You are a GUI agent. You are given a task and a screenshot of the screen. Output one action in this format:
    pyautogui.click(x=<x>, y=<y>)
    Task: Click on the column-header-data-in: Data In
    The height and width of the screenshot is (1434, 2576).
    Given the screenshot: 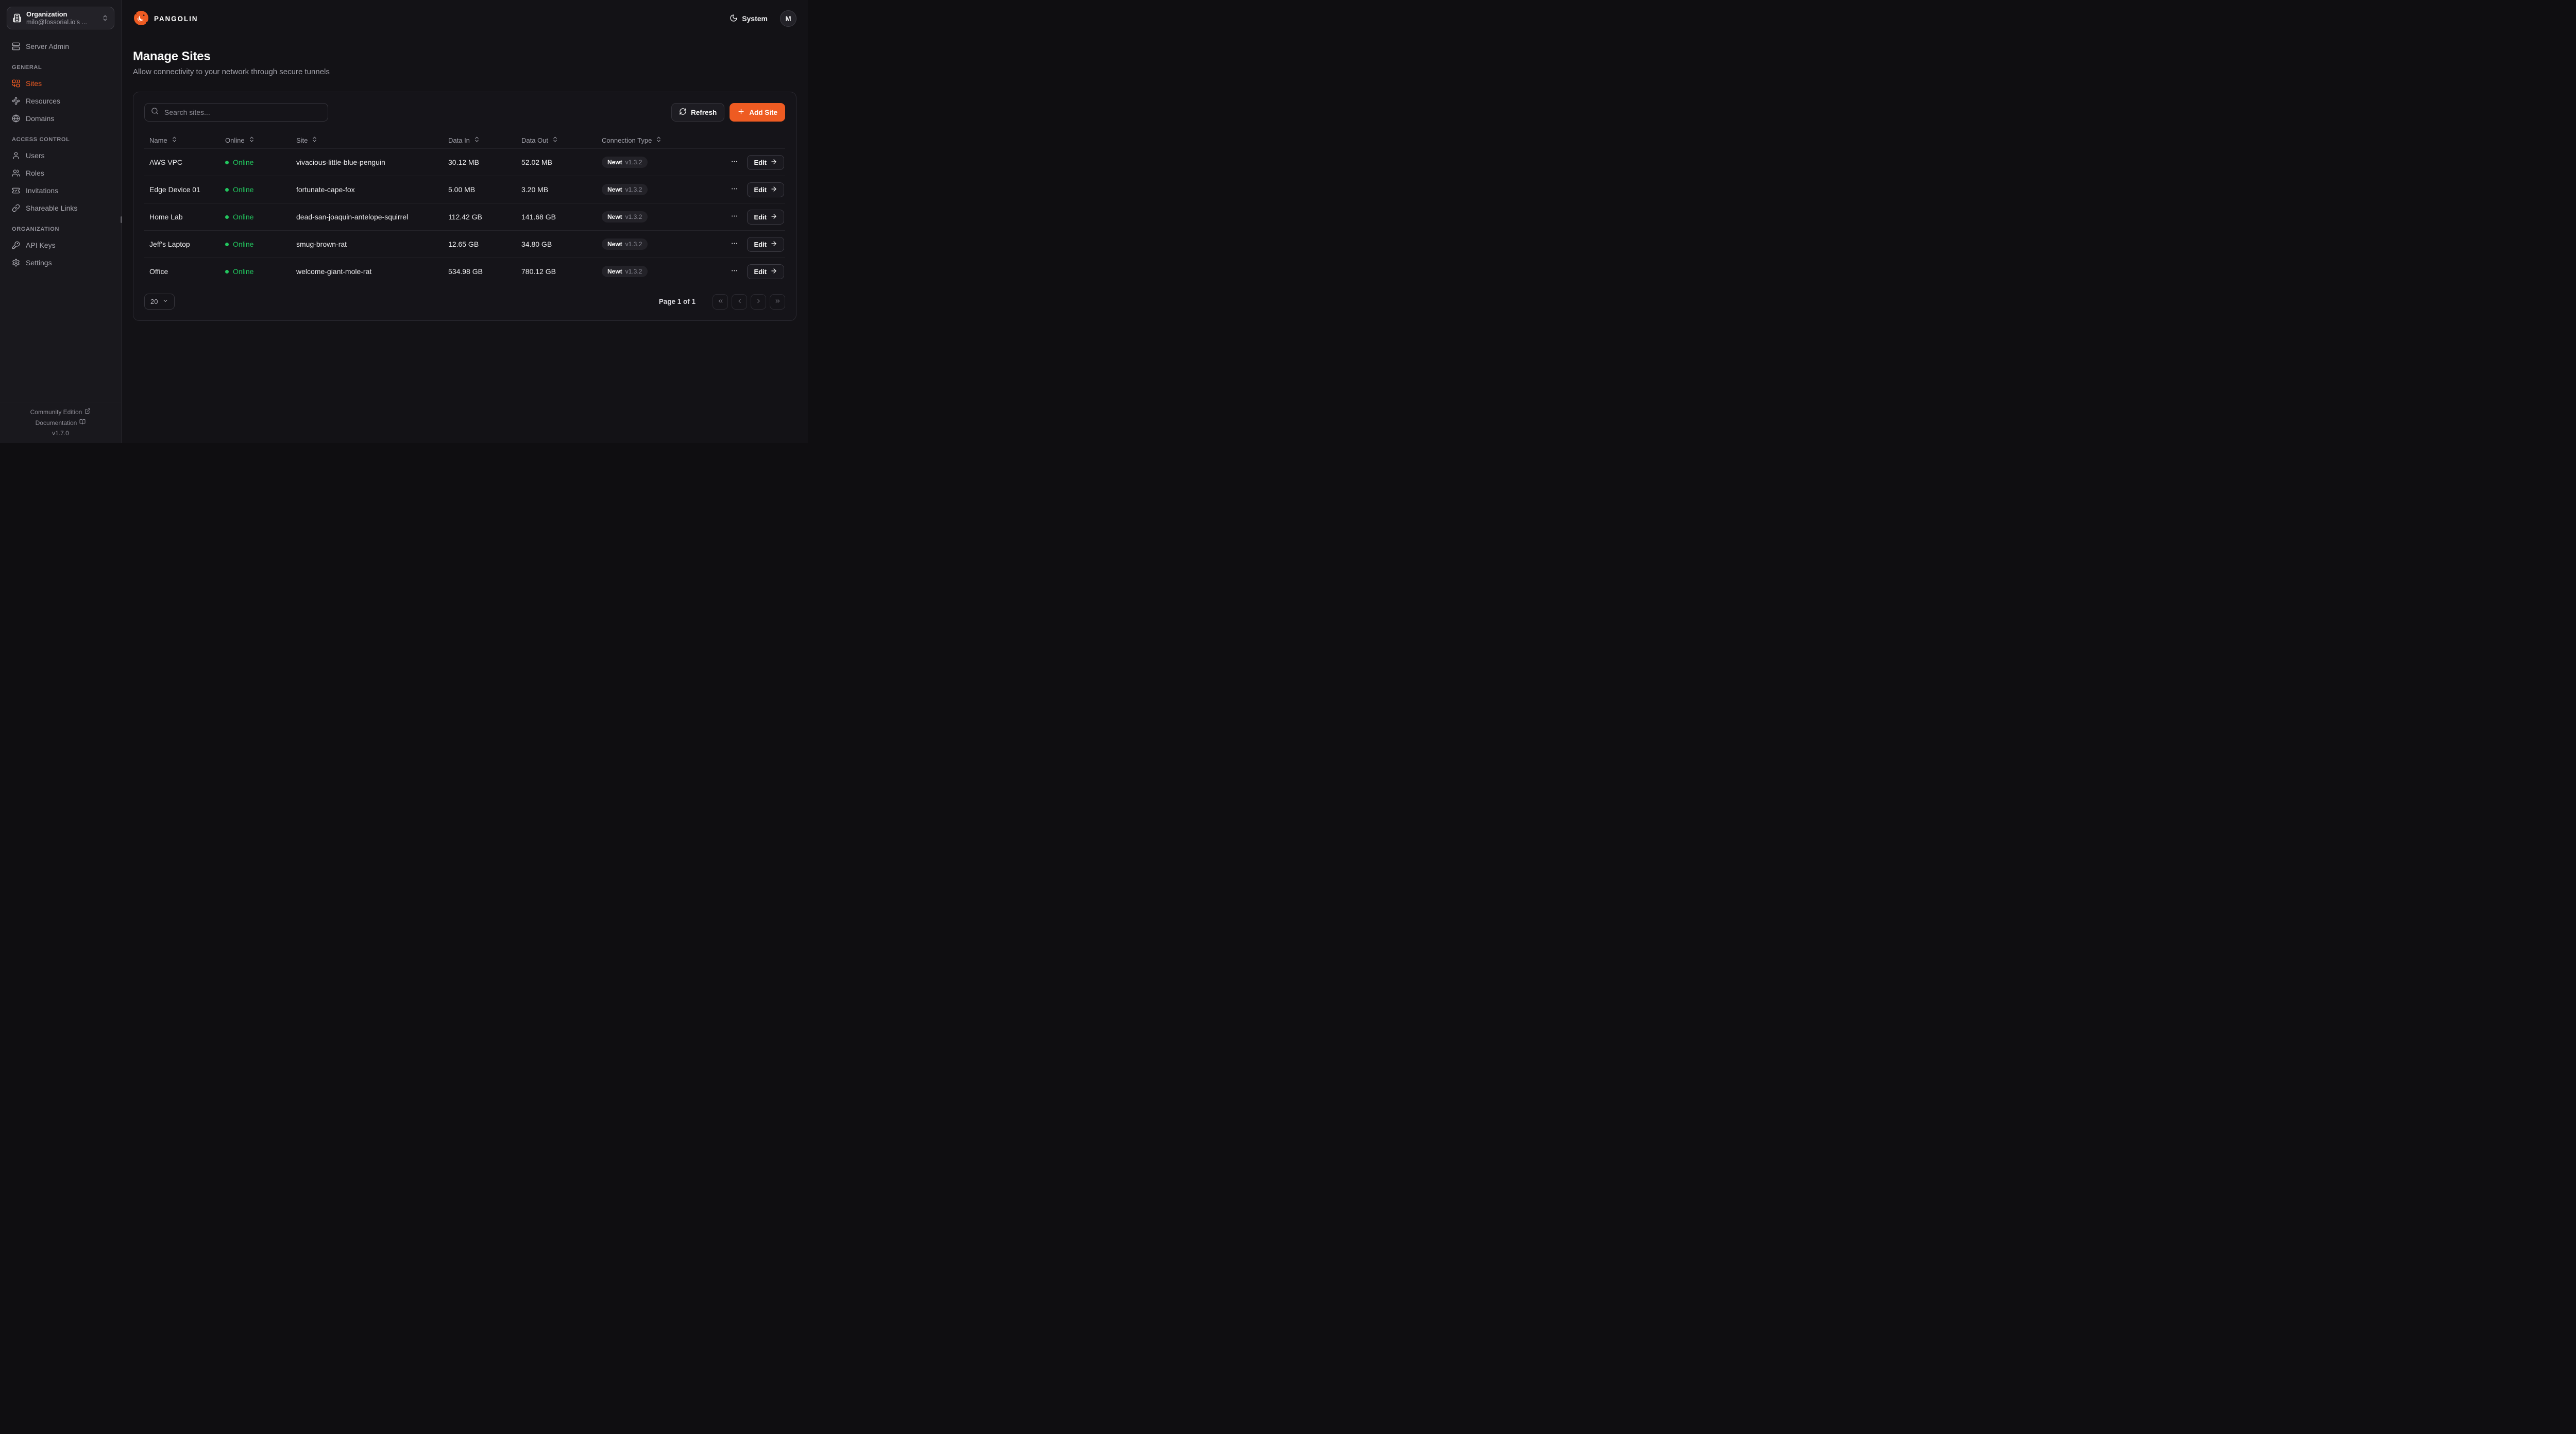 What is the action you would take?
    pyautogui.click(x=479, y=140)
    